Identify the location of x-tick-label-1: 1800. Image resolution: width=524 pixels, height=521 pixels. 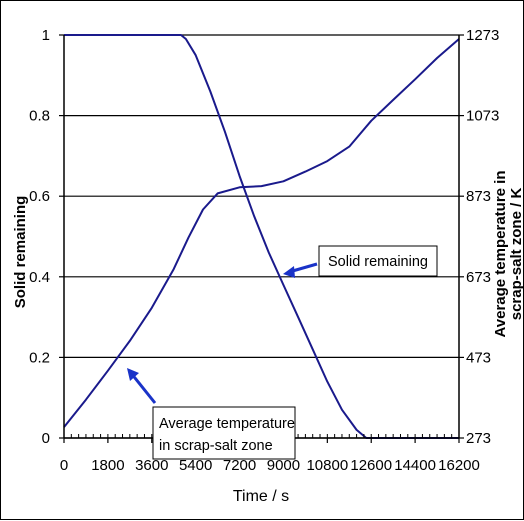
(107, 465).